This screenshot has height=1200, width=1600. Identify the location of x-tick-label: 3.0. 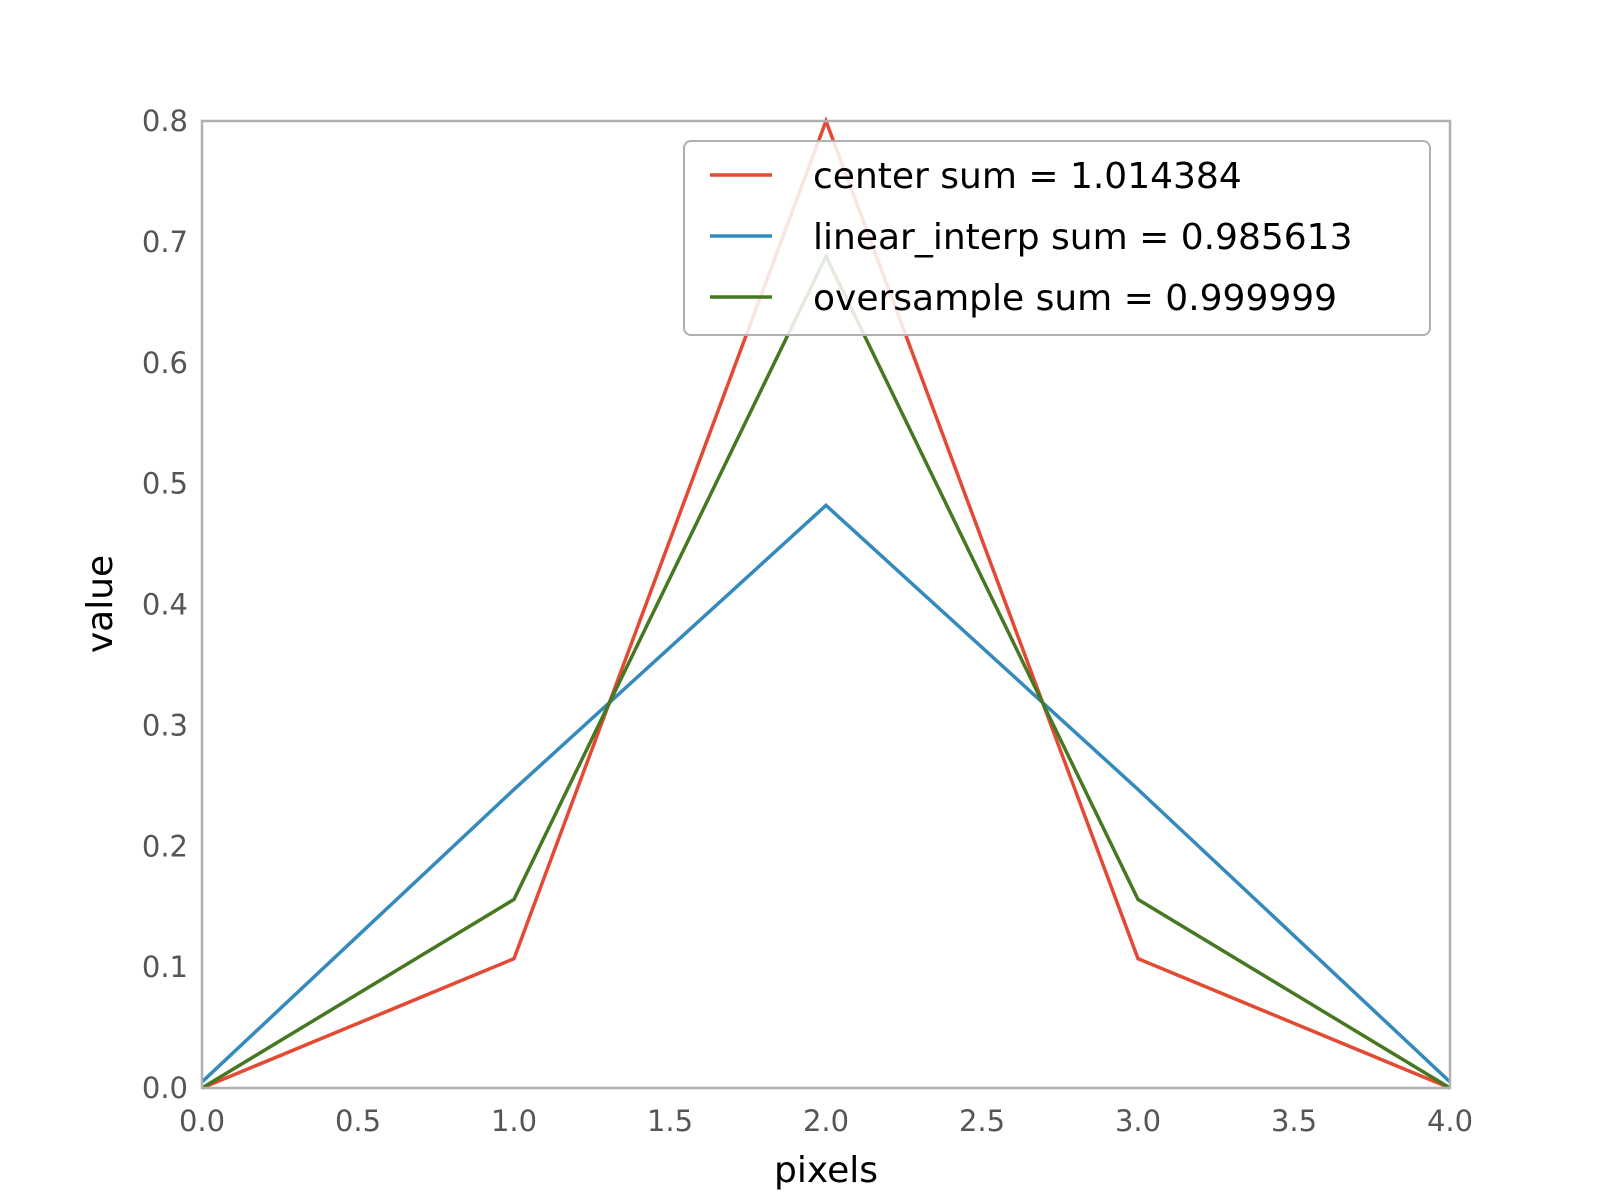
(1138, 1121).